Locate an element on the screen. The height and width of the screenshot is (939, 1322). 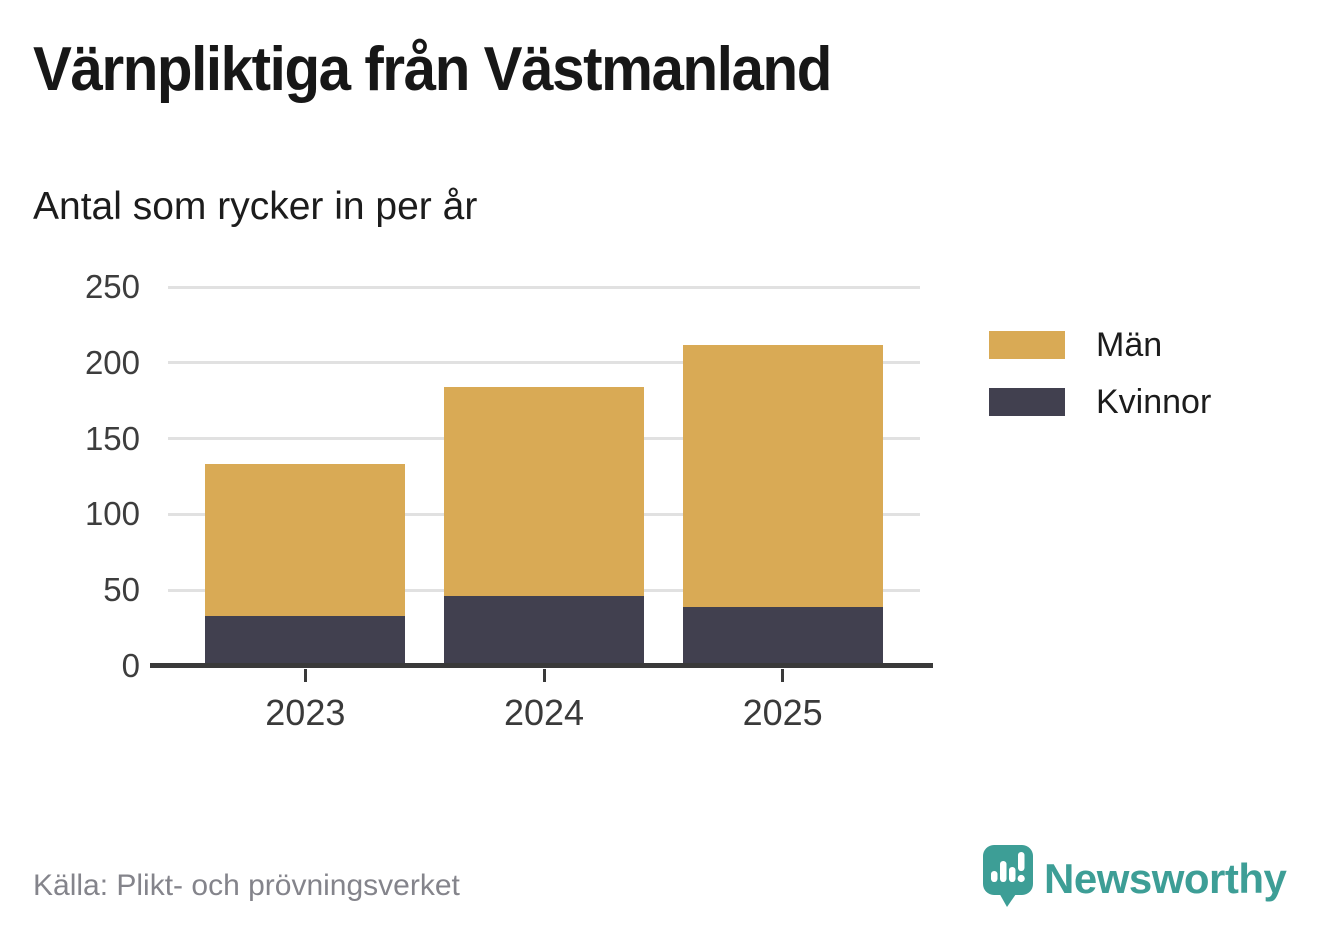
chart-subtitle: Antal som rycker in per år is located at coordinates (255, 206).